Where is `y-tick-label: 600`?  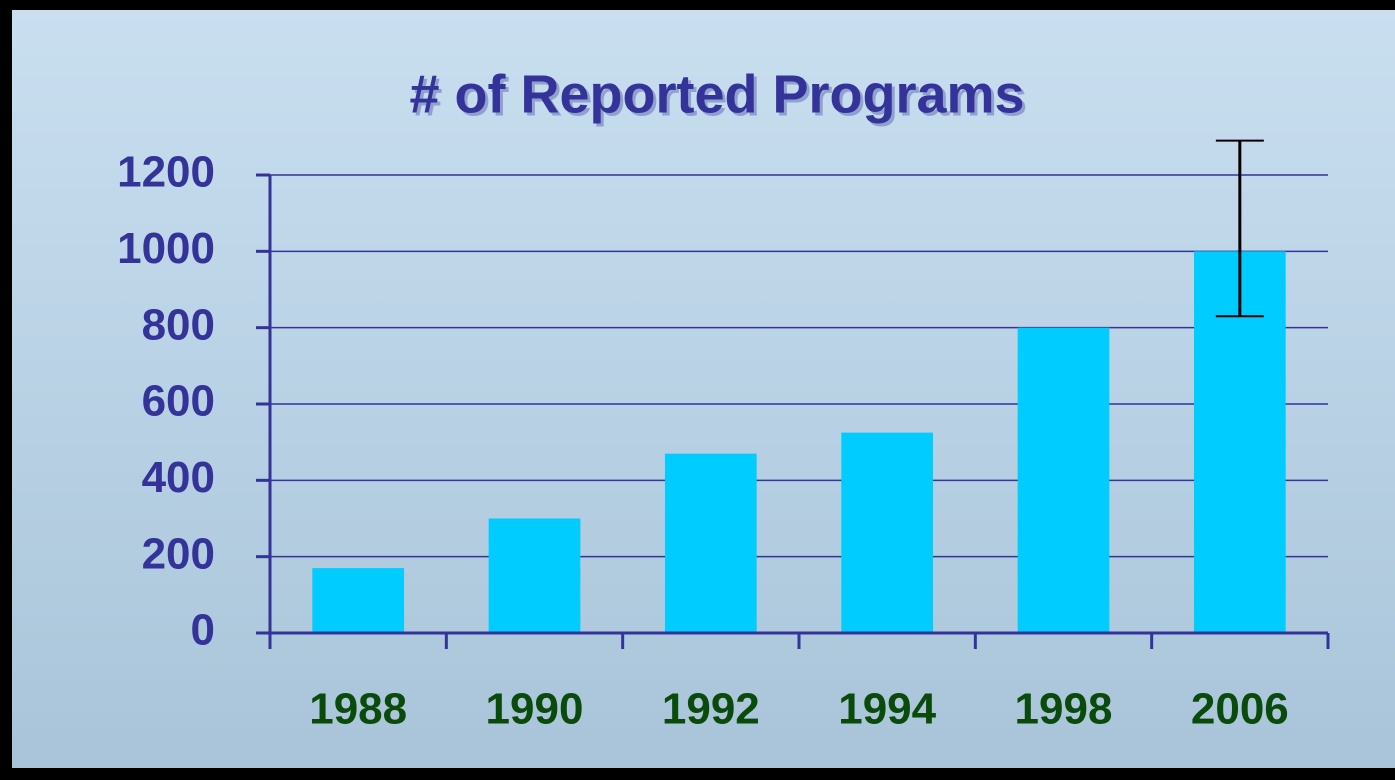
y-tick-label: 600 is located at coordinates (178, 401).